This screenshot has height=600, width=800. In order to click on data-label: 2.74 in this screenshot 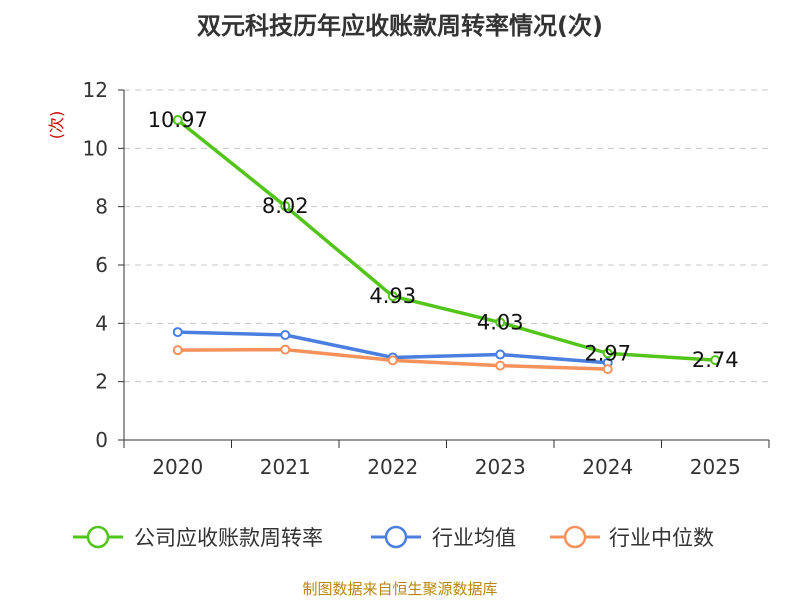, I will do `click(715, 360)`.